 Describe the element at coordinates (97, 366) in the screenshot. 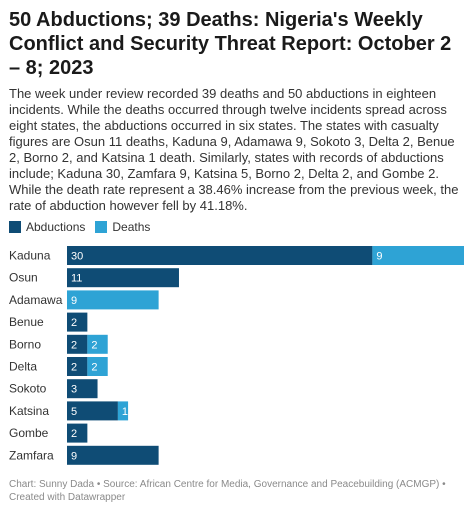

I see `bar-delta-deaths` at that location.